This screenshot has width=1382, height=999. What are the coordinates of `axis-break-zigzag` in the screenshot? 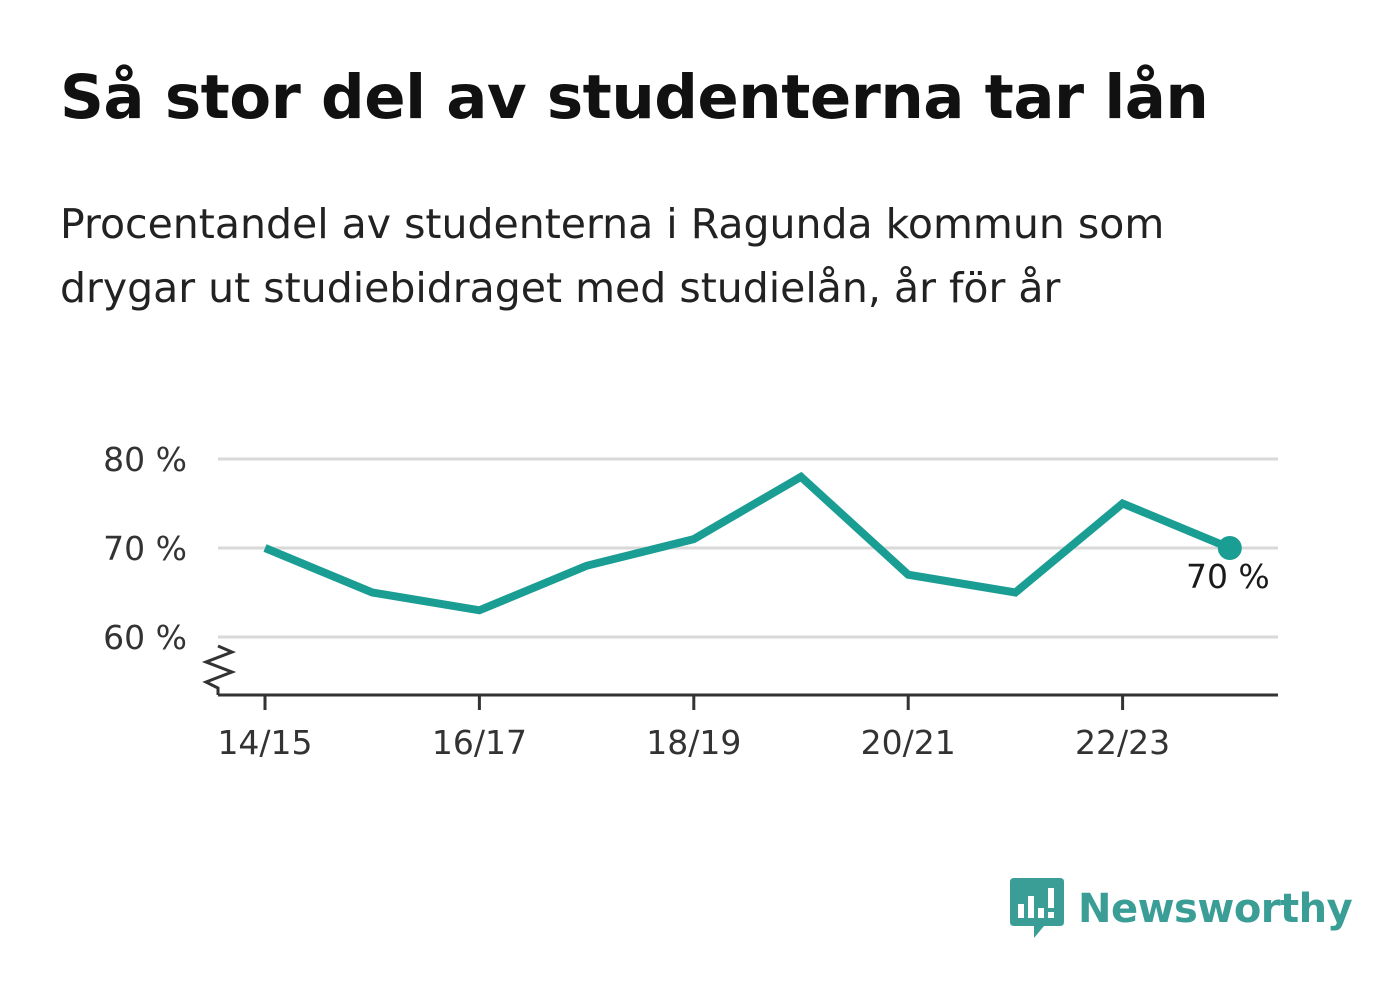 It's located at (219, 669).